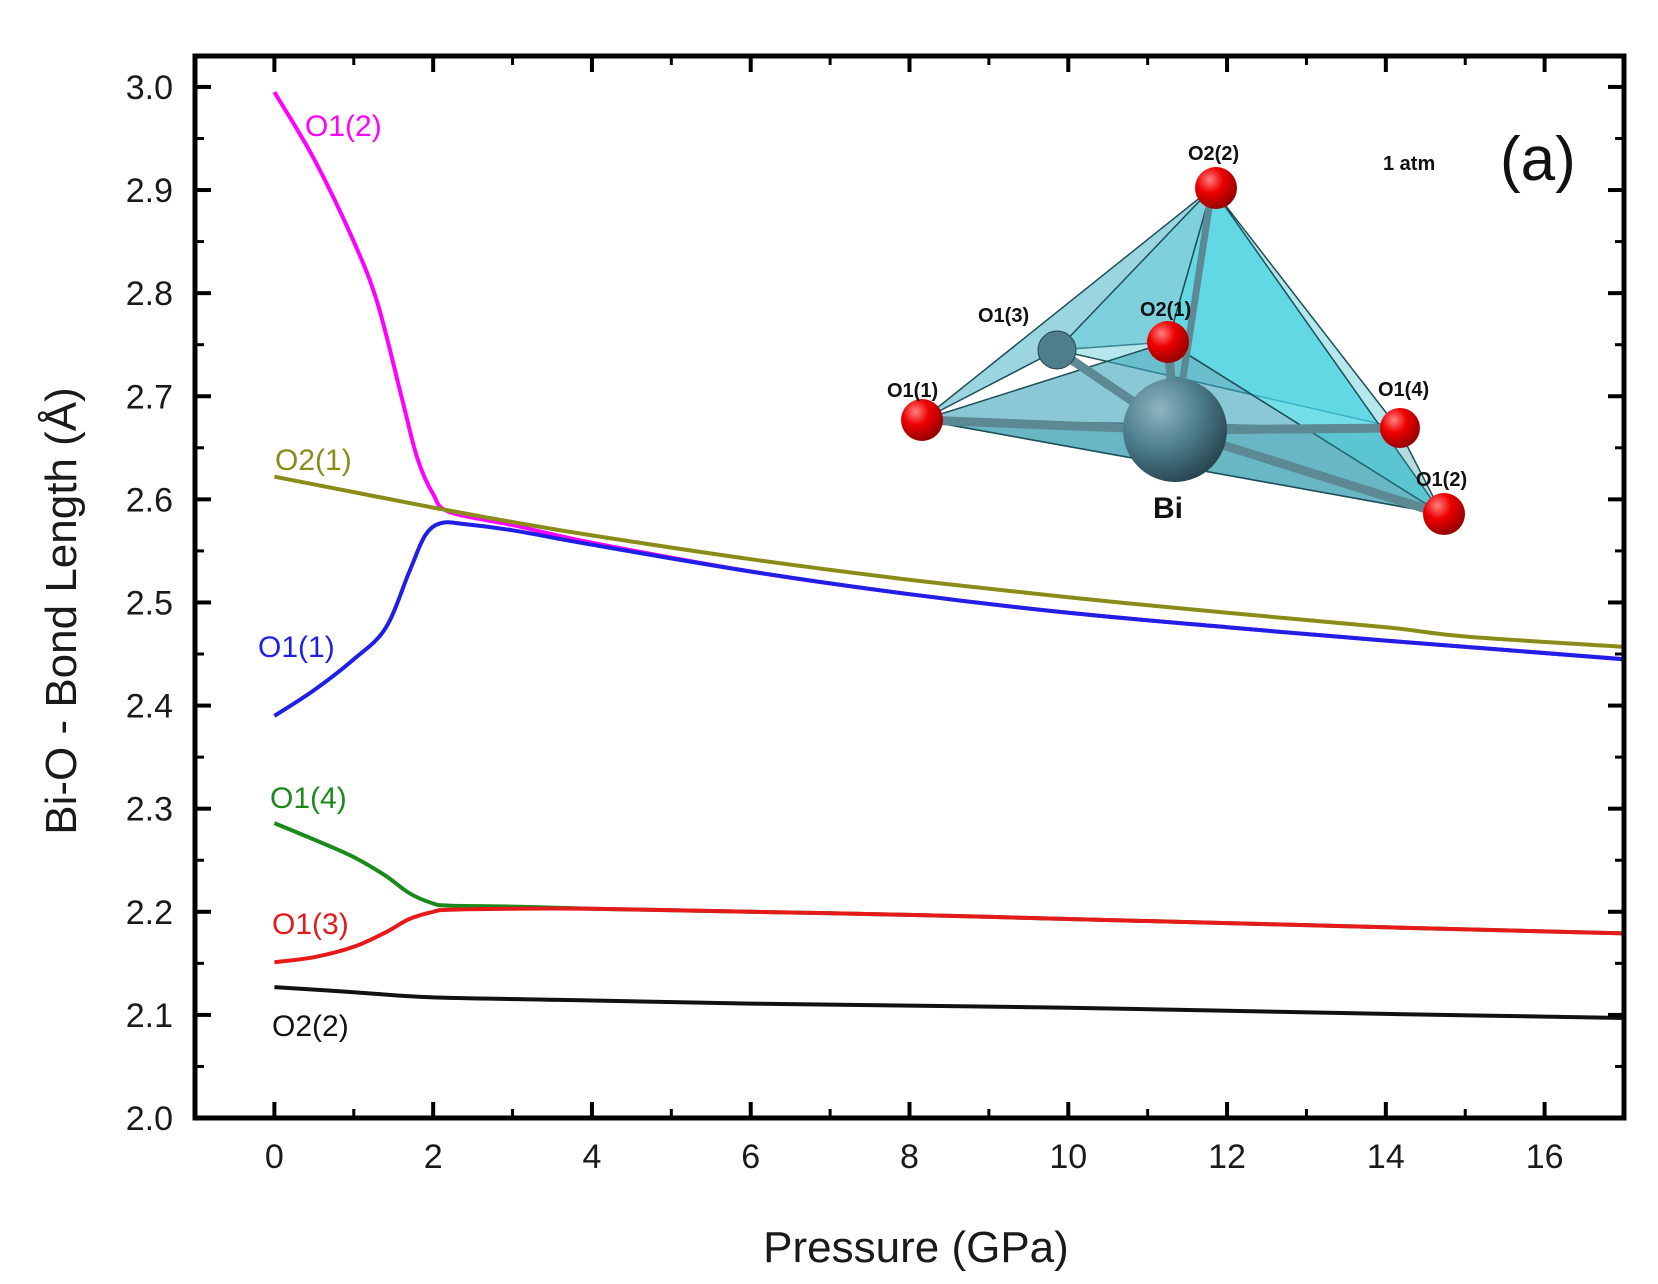 The height and width of the screenshot is (1284, 1658). Describe the element at coordinates (1003, 316) in the screenshot. I see `inset-label-o13: O1(3)` at that location.